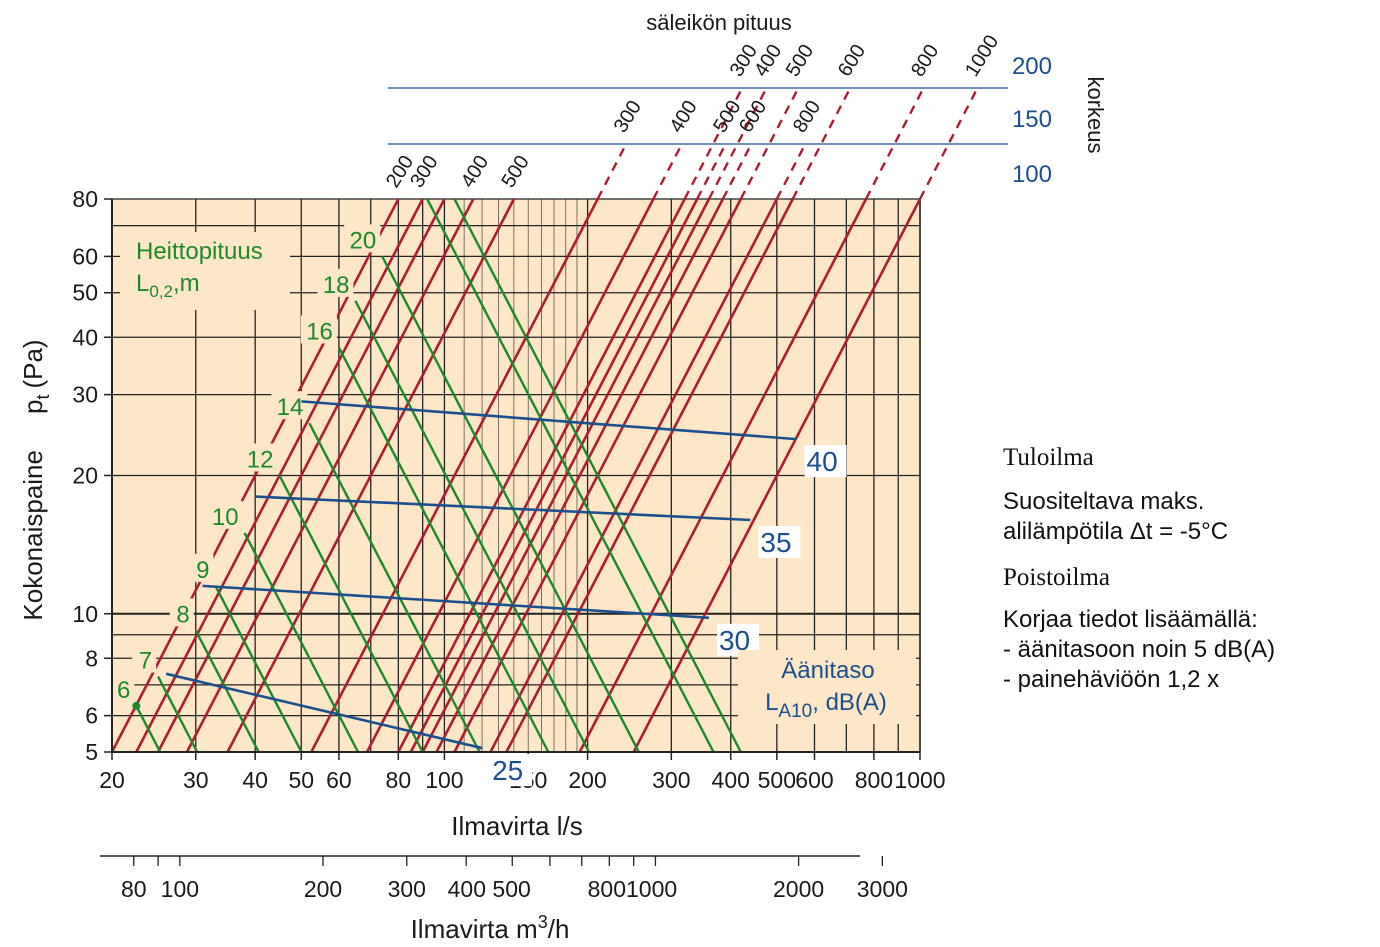 This screenshot has width=1380, height=947. What do you see at coordinates (145, 661) in the screenshot?
I see `throw-label: 7` at bounding box center [145, 661].